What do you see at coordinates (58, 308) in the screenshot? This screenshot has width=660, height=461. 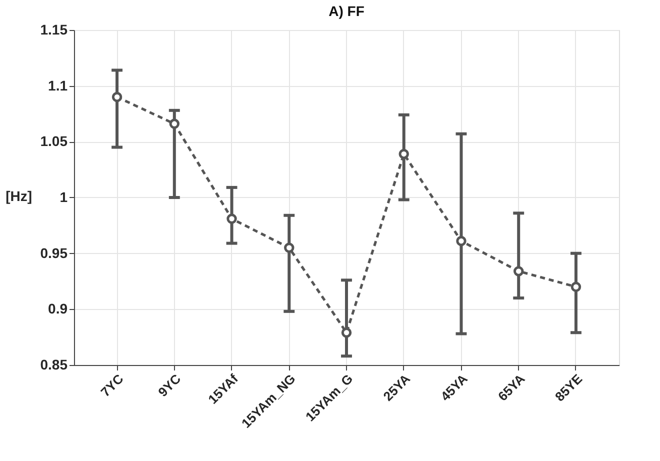 I see `y-tick-label: 0.9` at bounding box center [58, 308].